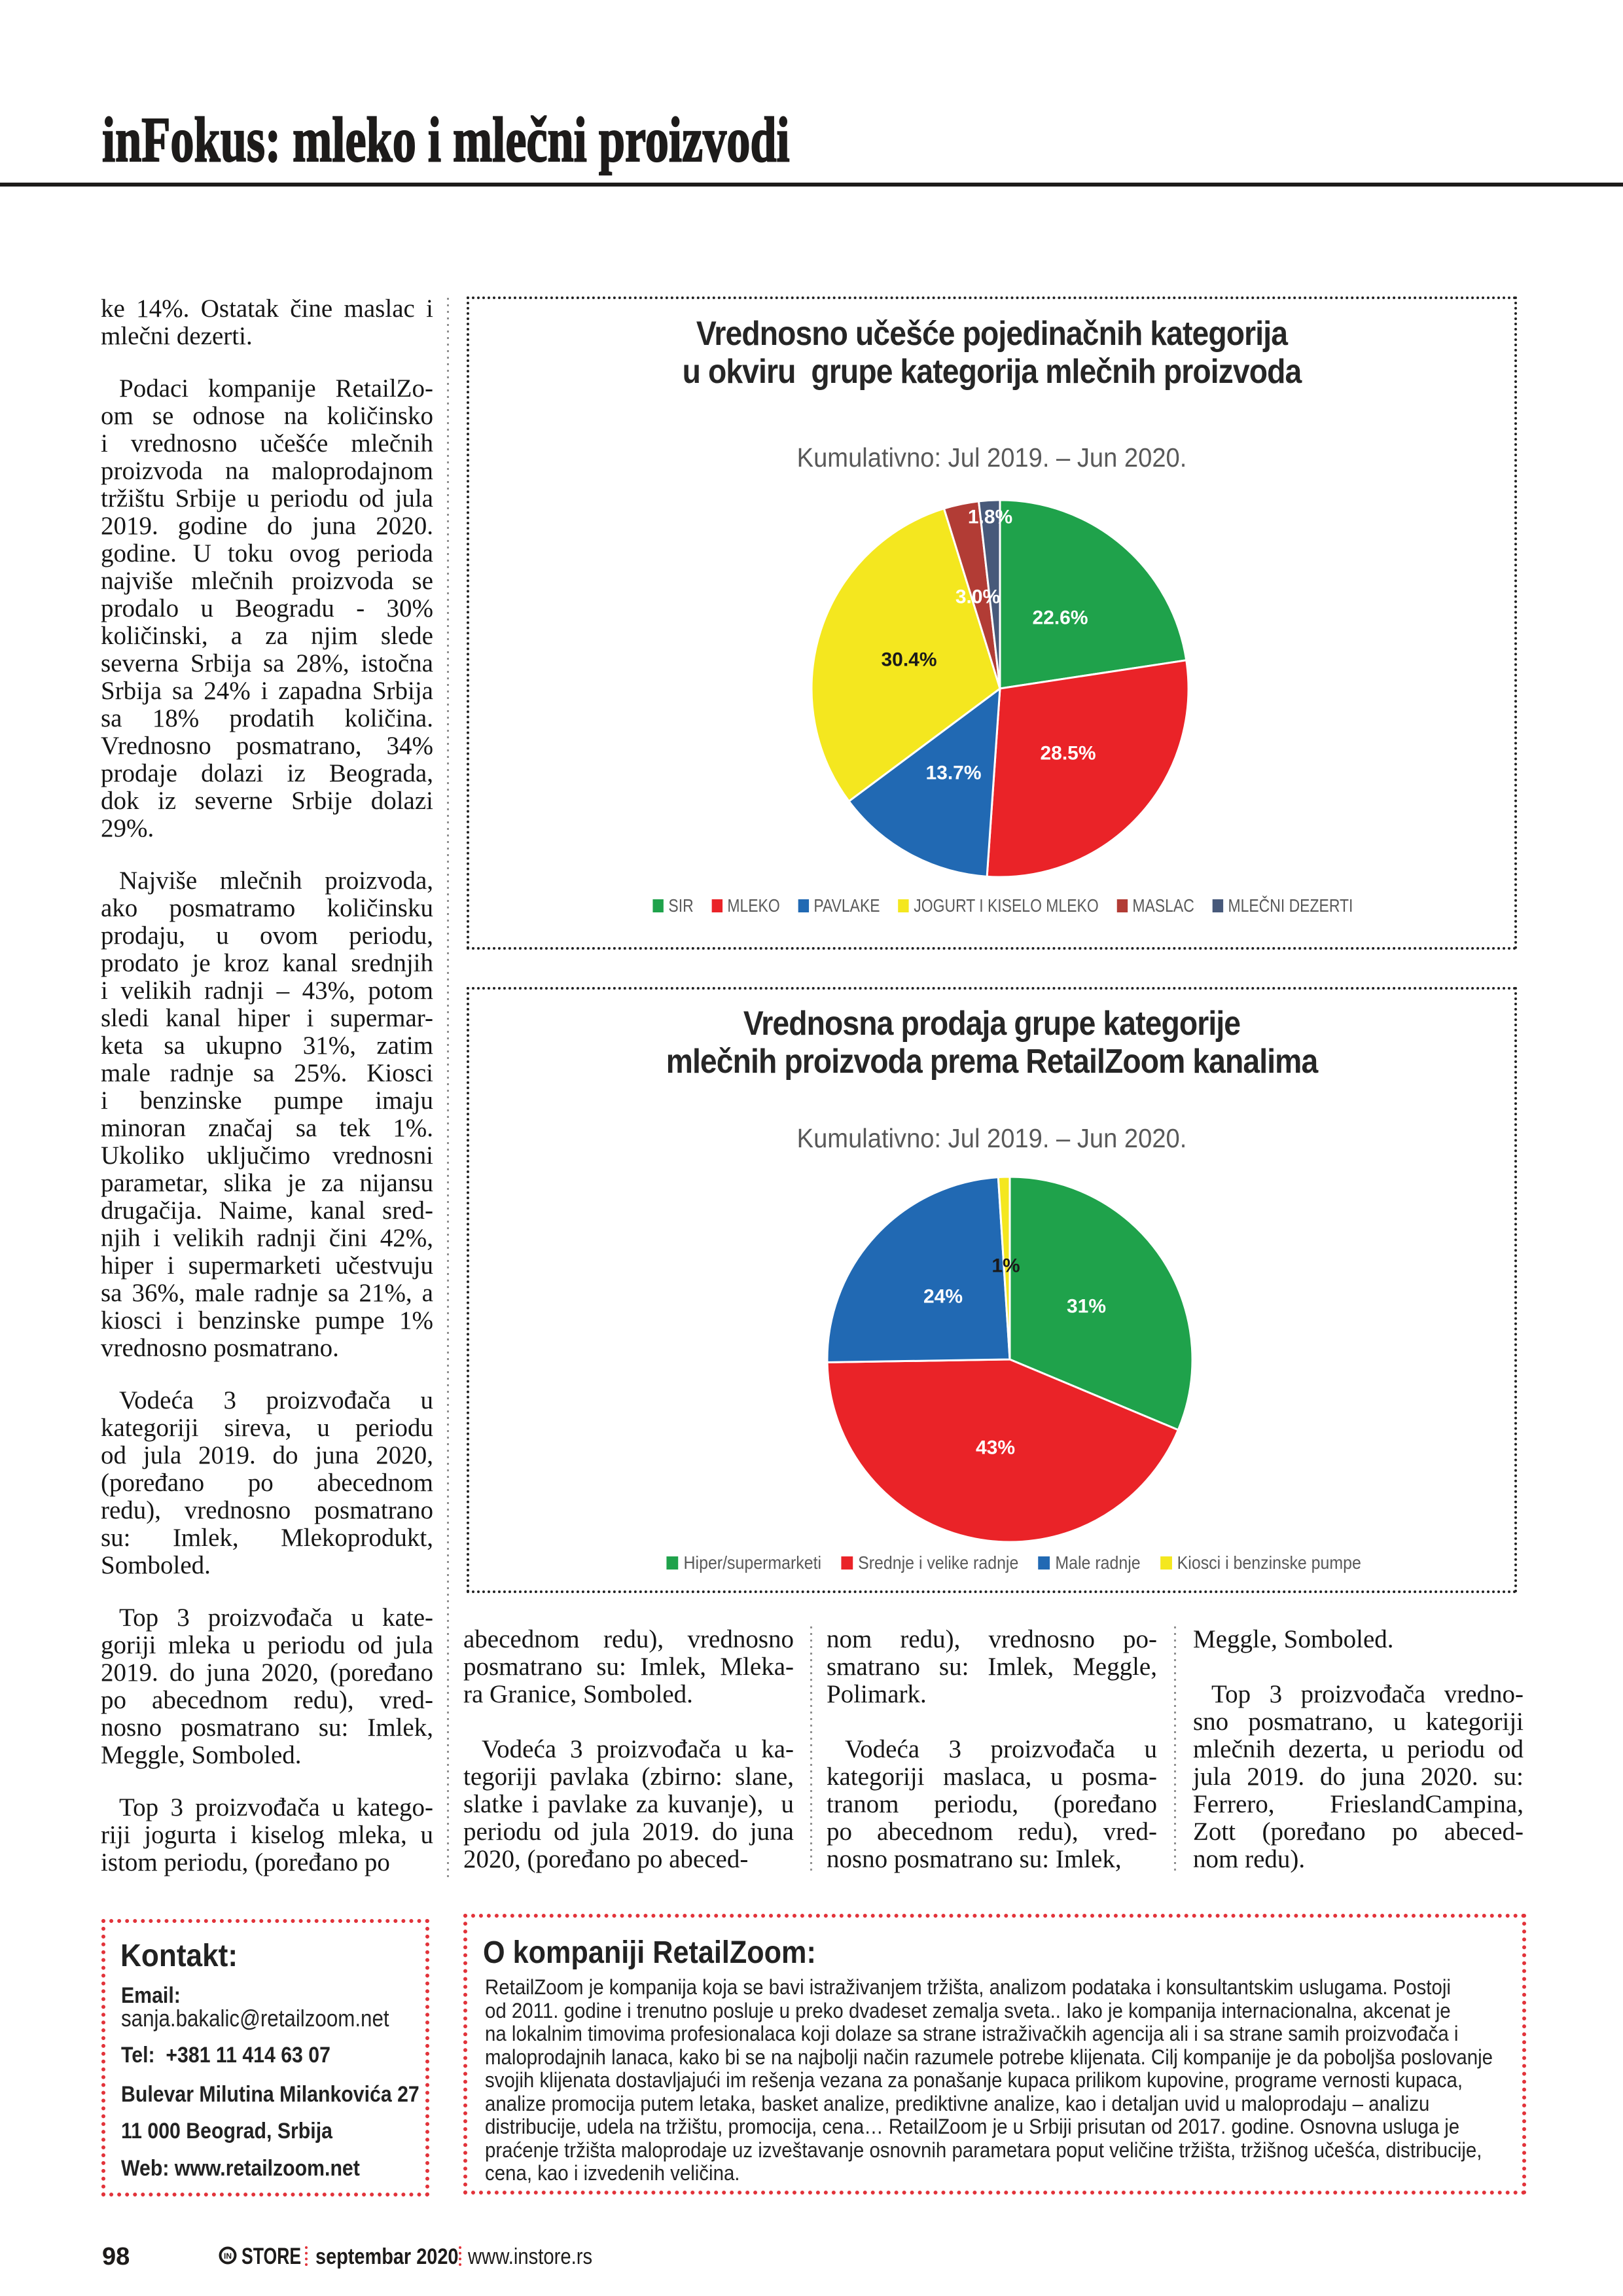  I want to click on svg-text: 43%, so click(996, 1448).